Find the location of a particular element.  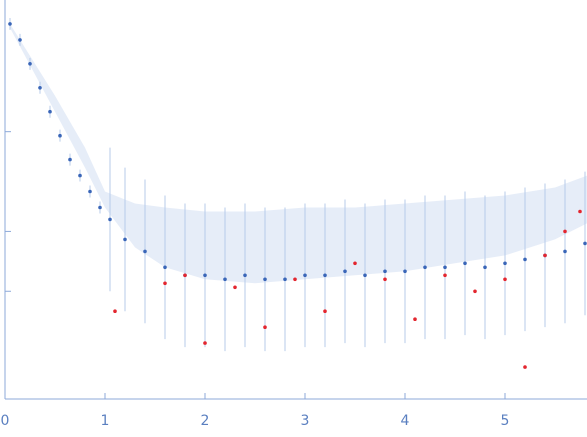

x-tick-label: 2 is located at coordinates (205, 421).